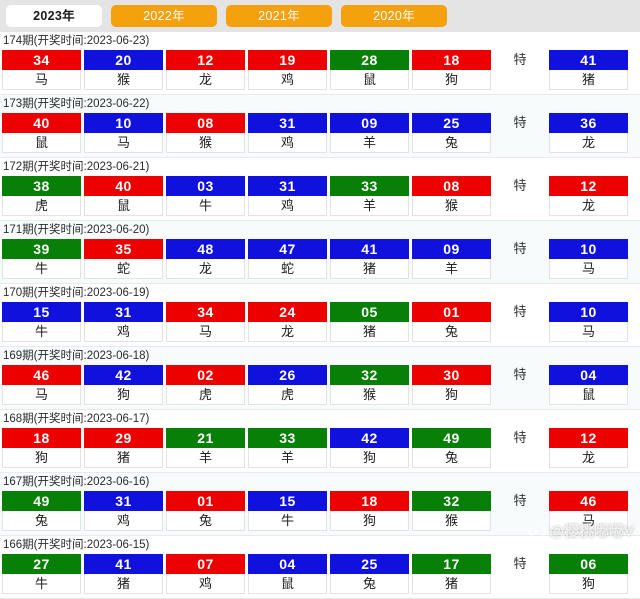 The height and width of the screenshot is (599, 640). I want to click on year-tab-2020: 2020年, so click(394, 16).